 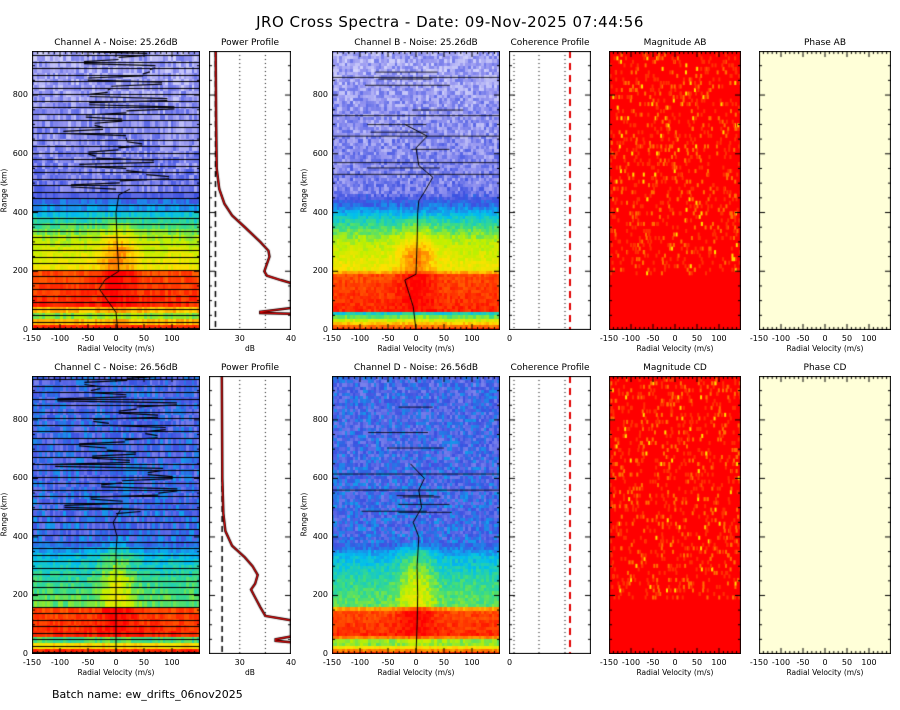 What do you see at coordinates (250, 190) in the screenshot?
I see `pow-plot` at bounding box center [250, 190].